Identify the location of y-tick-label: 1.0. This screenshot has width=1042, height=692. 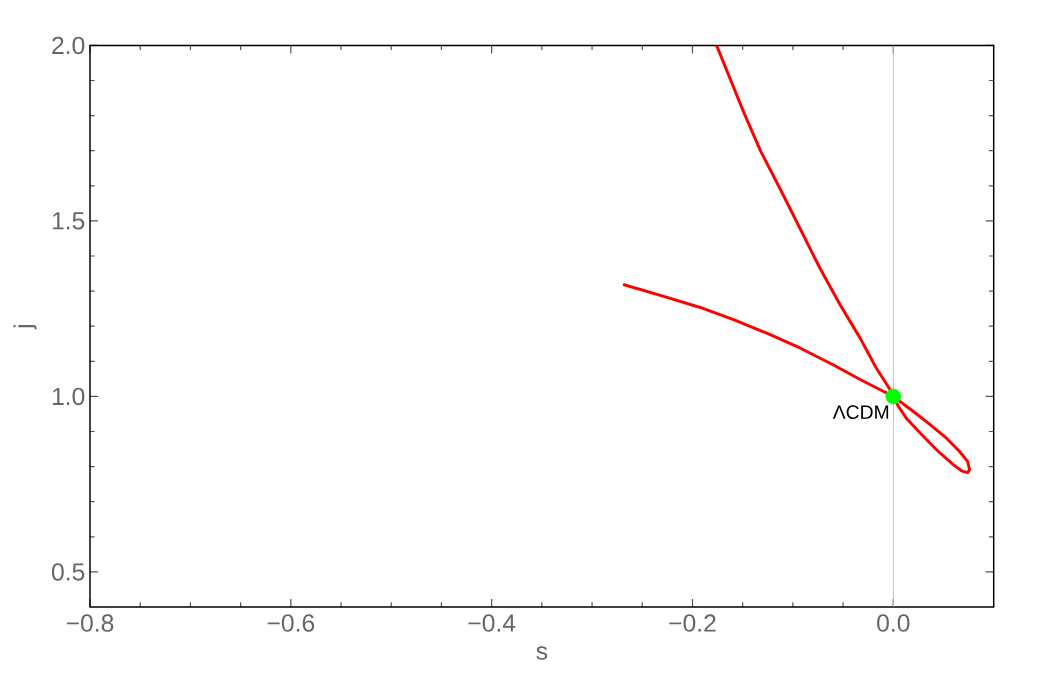
(68, 396).